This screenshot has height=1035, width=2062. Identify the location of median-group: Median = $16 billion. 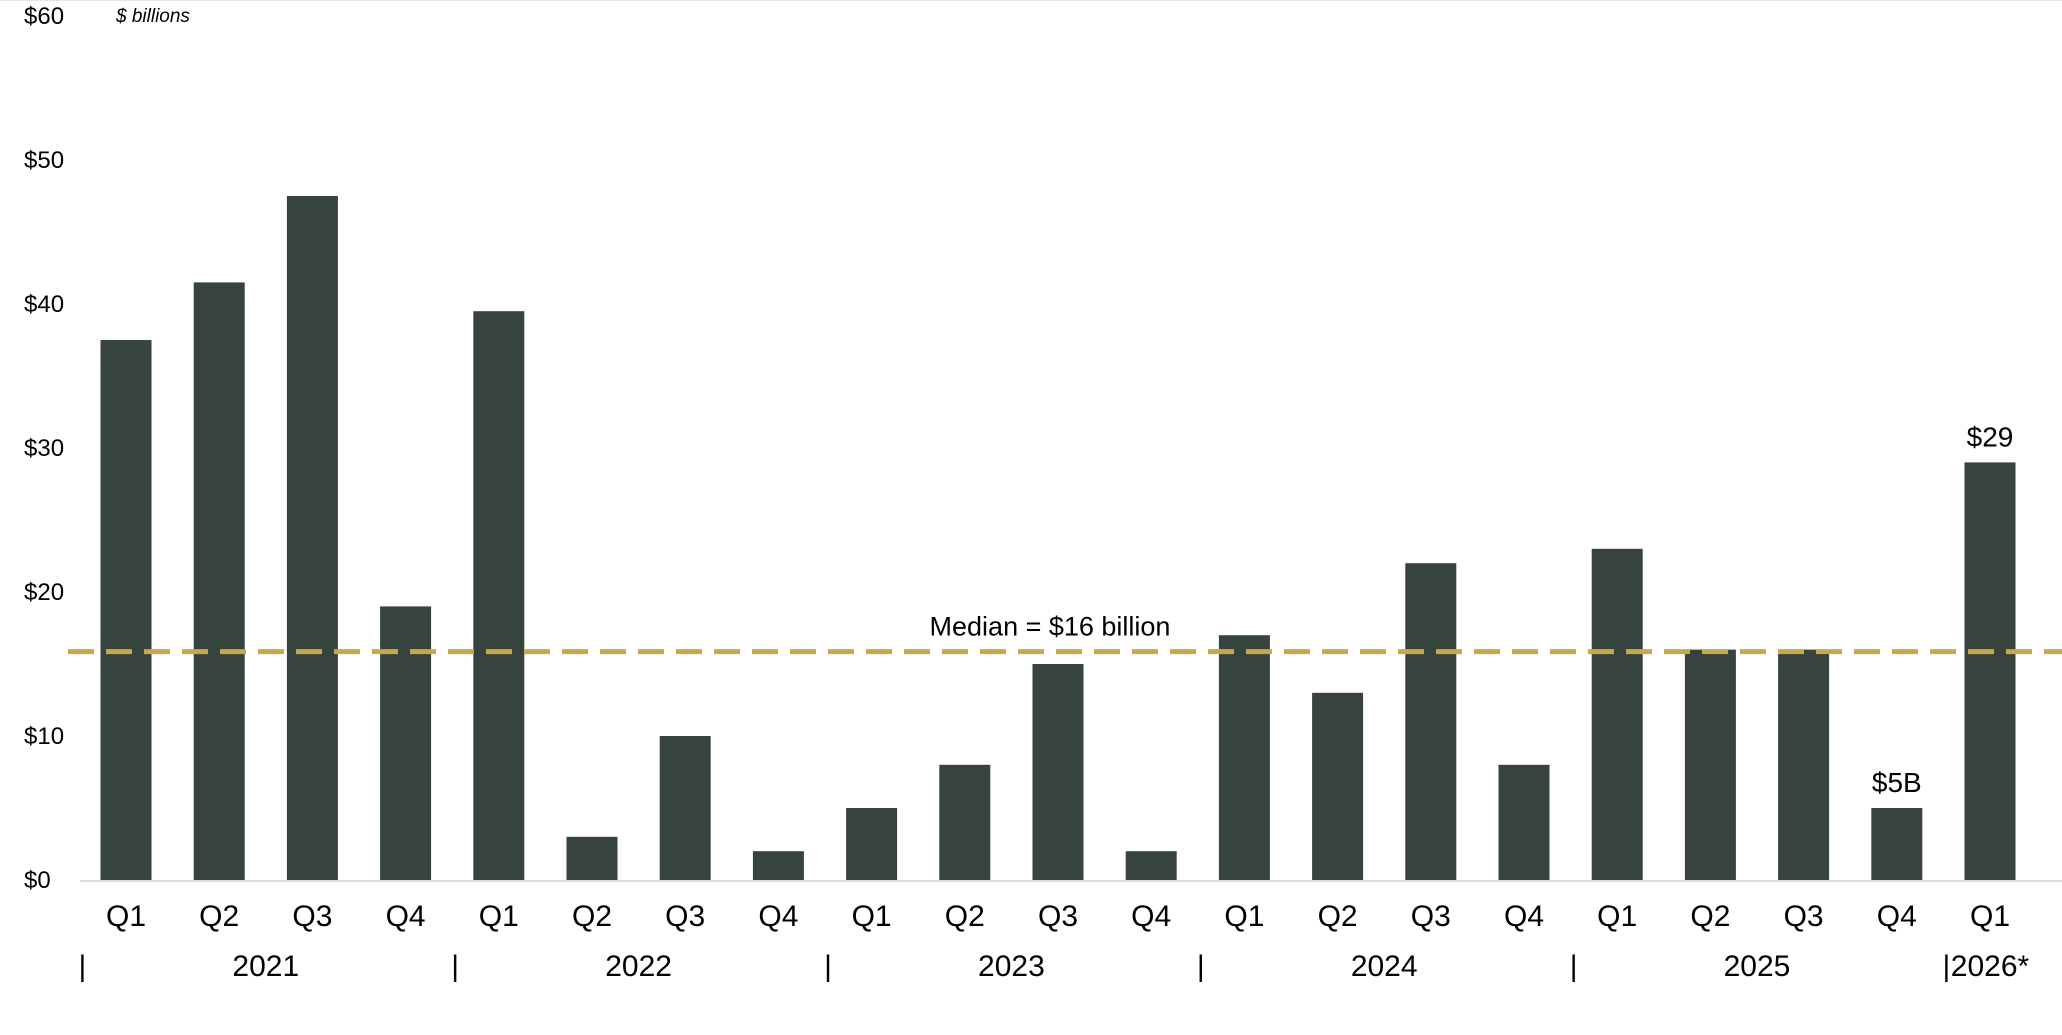
(1065, 633).